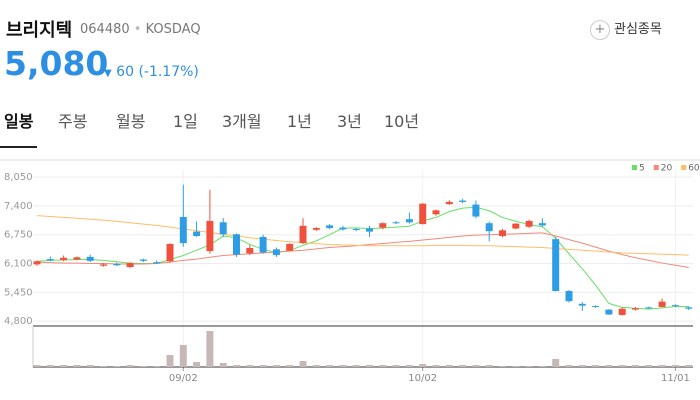 This screenshot has height=400, width=700. I want to click on legend-label: 20, so click(667, 169).